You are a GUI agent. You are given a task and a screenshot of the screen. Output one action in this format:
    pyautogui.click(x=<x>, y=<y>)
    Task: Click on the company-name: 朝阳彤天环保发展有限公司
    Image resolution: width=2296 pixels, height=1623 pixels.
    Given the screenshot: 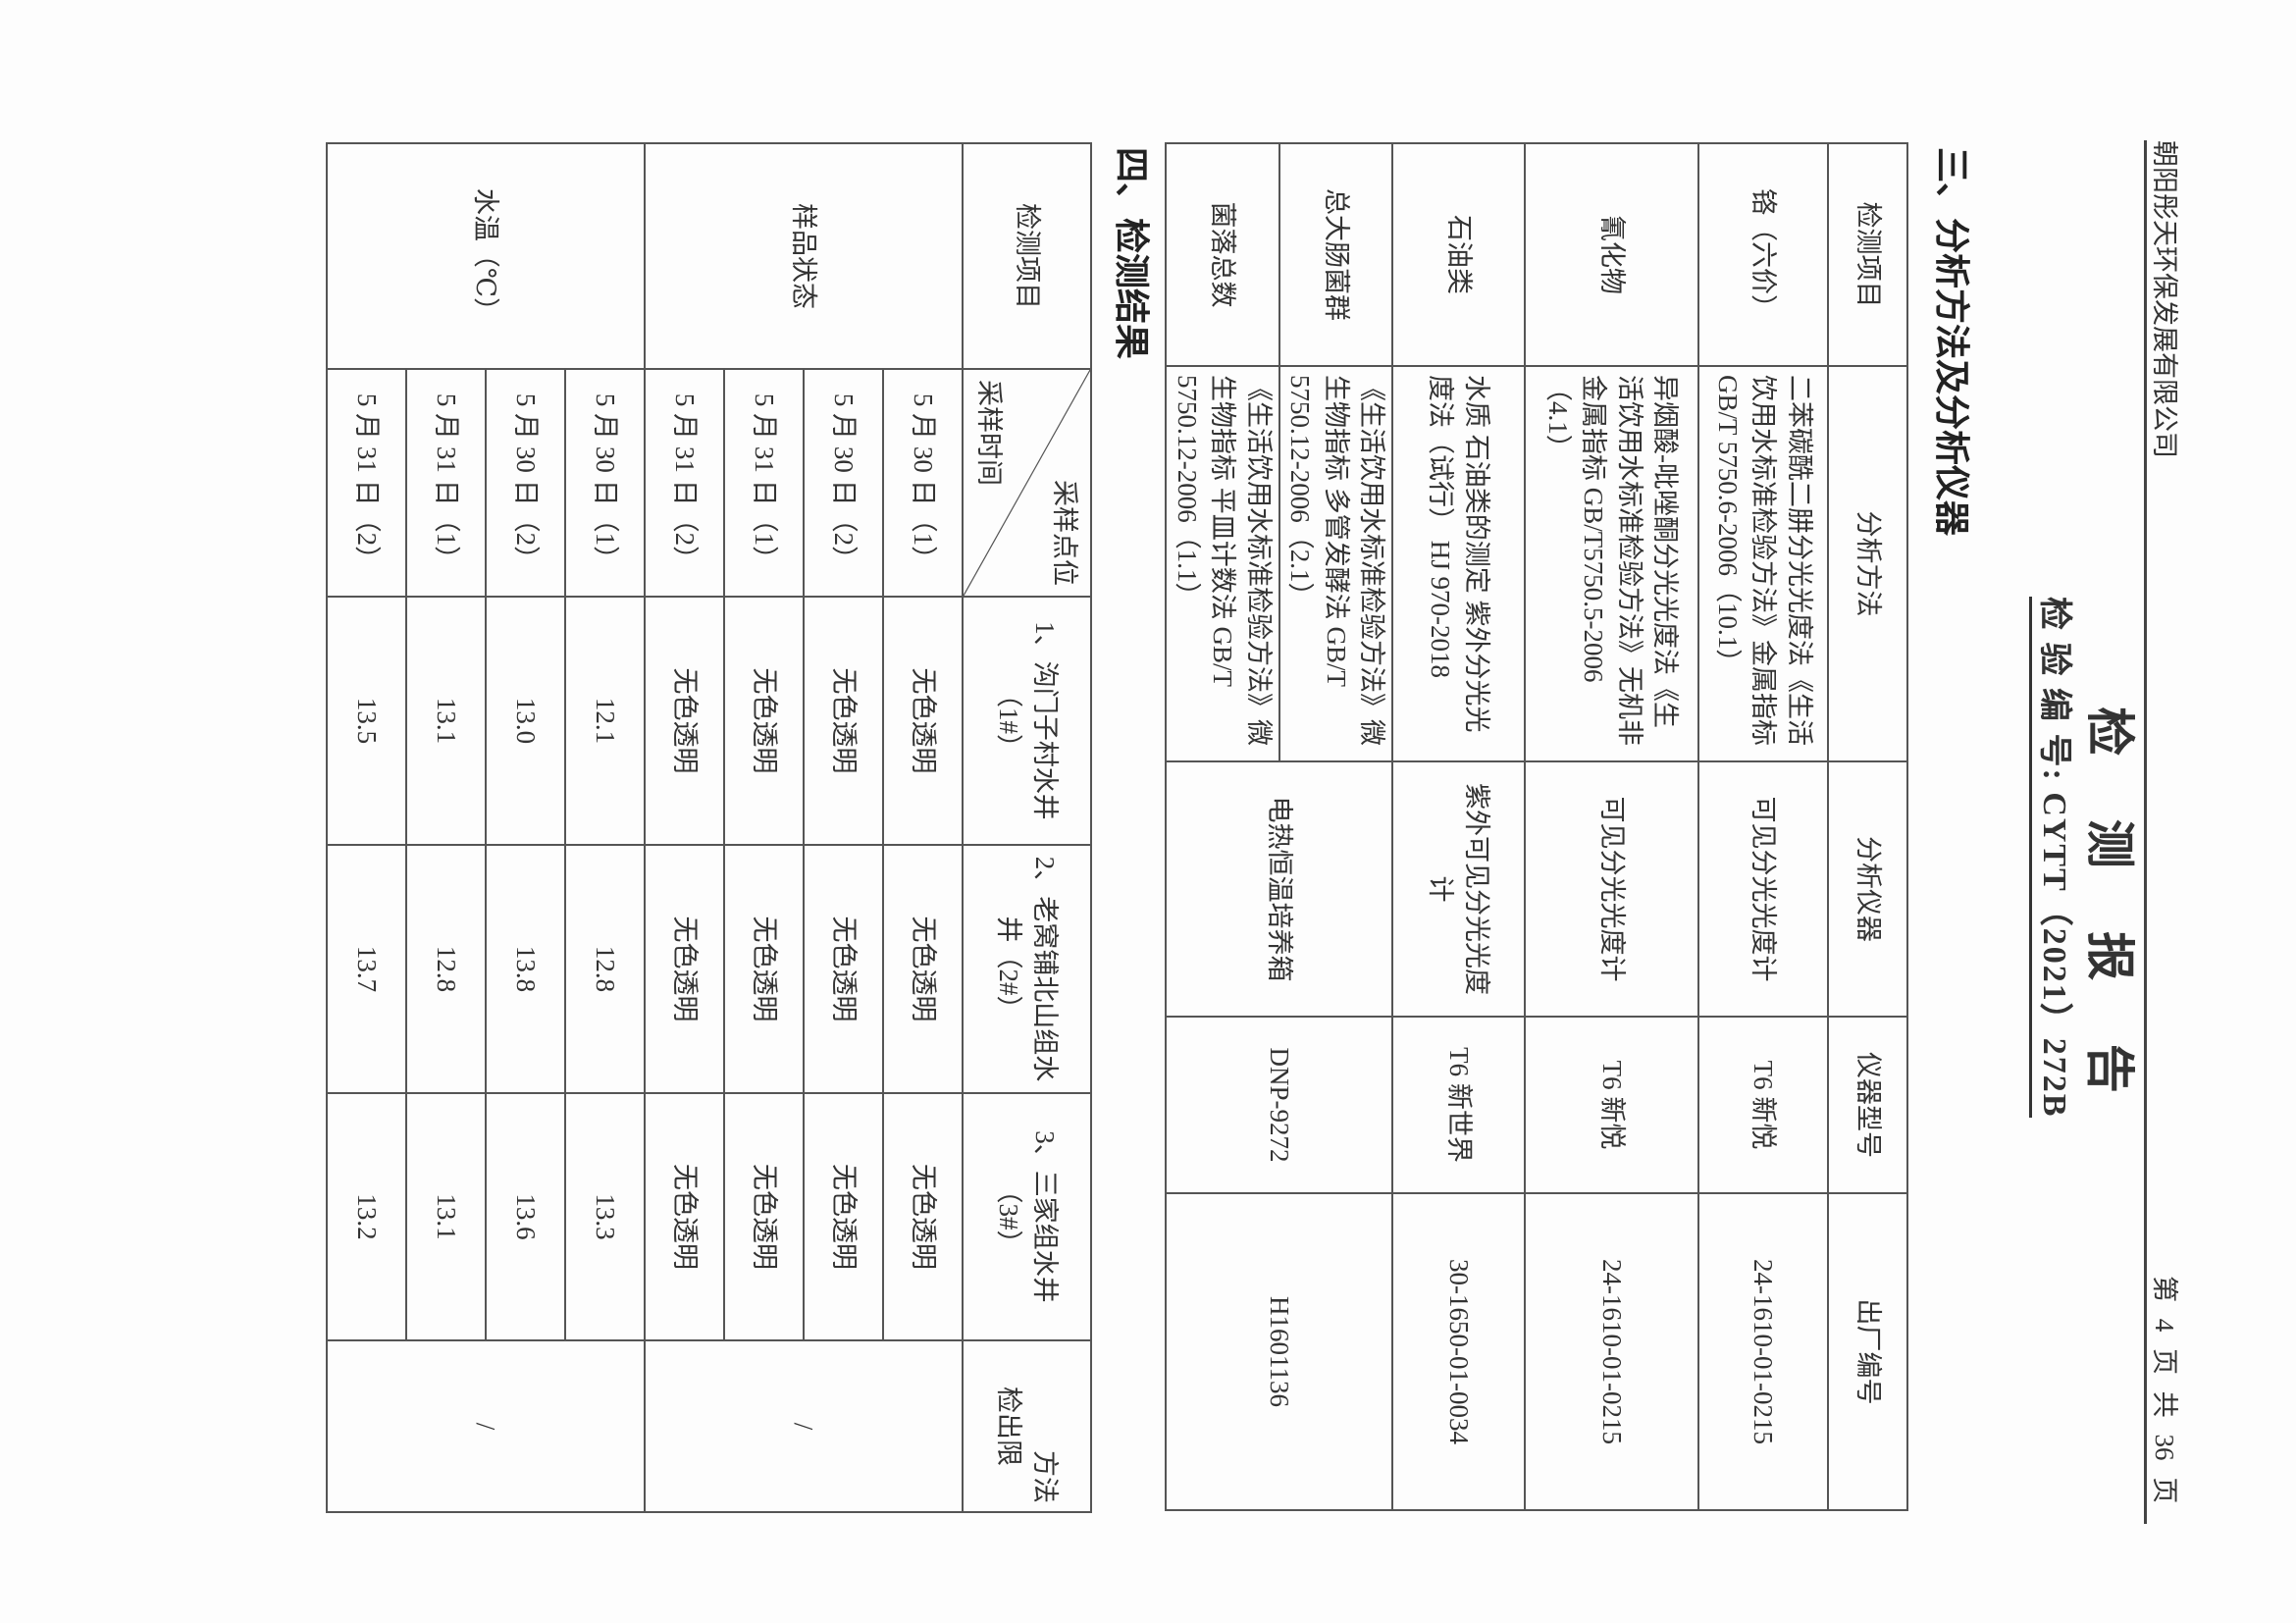 What is the action you would take?
    pyautogui.click(x=2164, y=299)
    